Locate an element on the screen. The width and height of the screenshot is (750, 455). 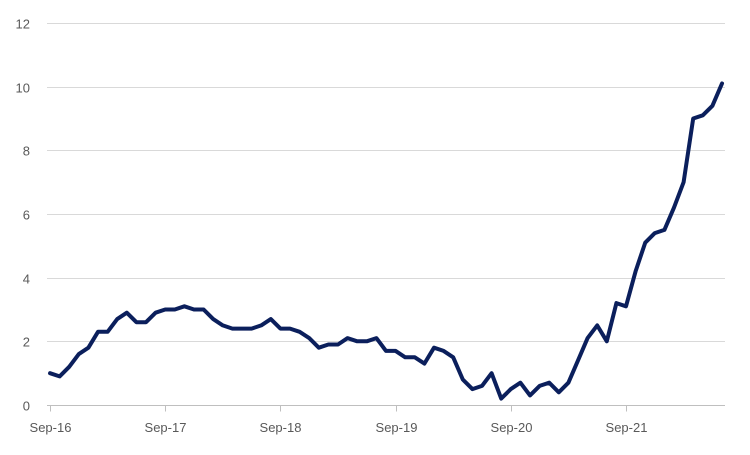
y-tick-label: 0 is located at coordinates (26, 406).